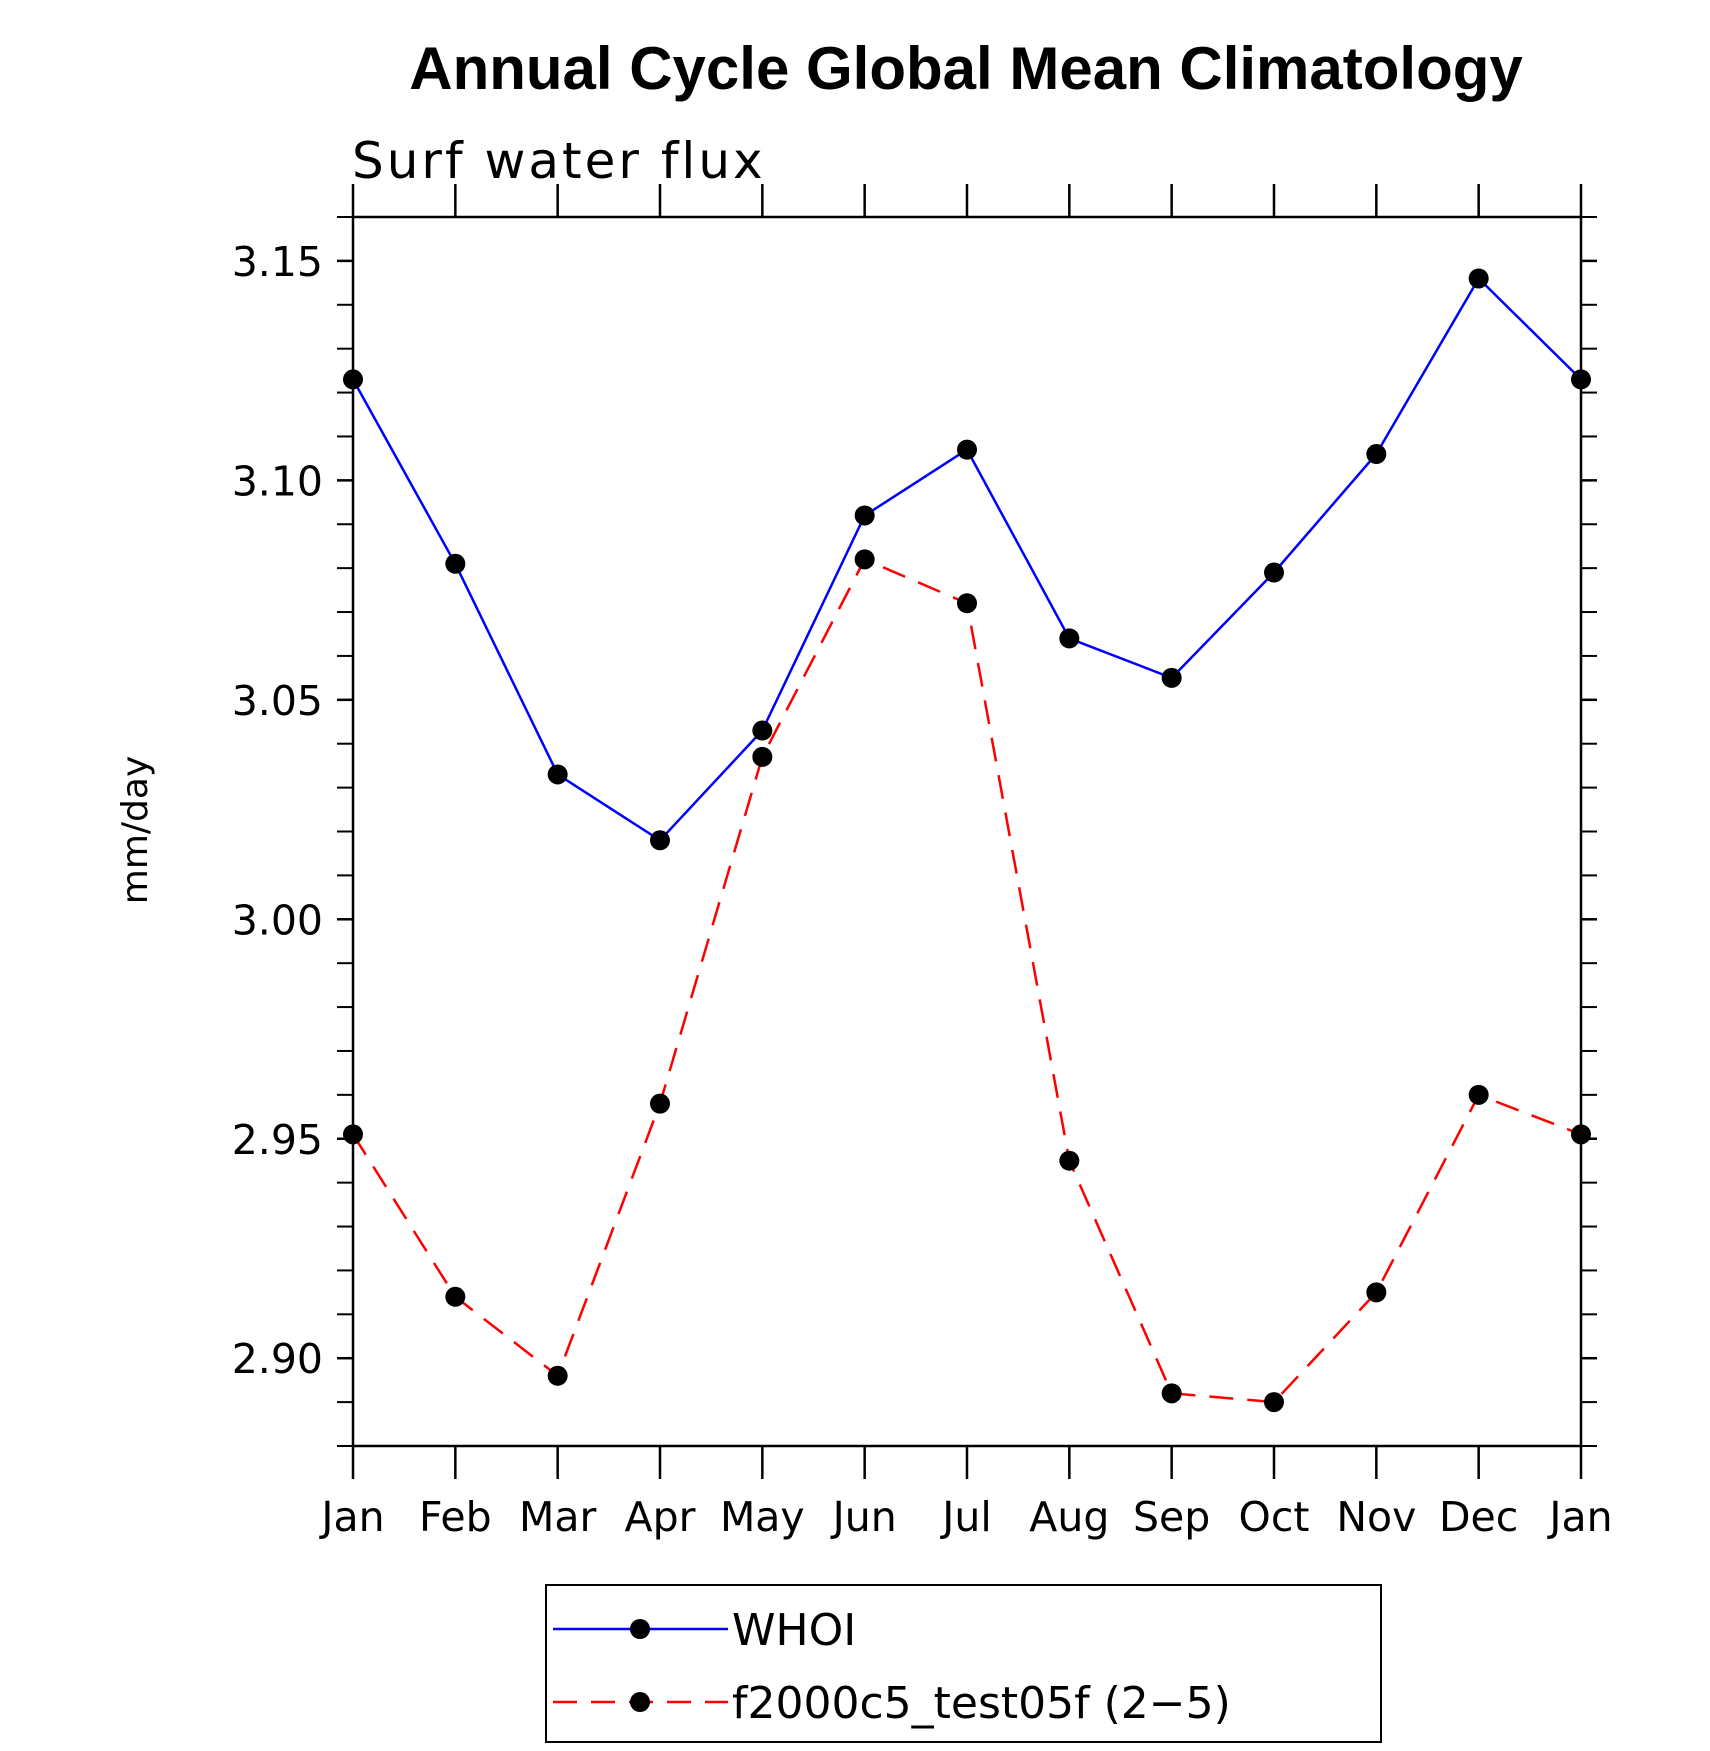 This screenshot has height=1751, width=1710. I want to click on legend-label: f2000c5_test05f (2−5), so click(981, 1703).